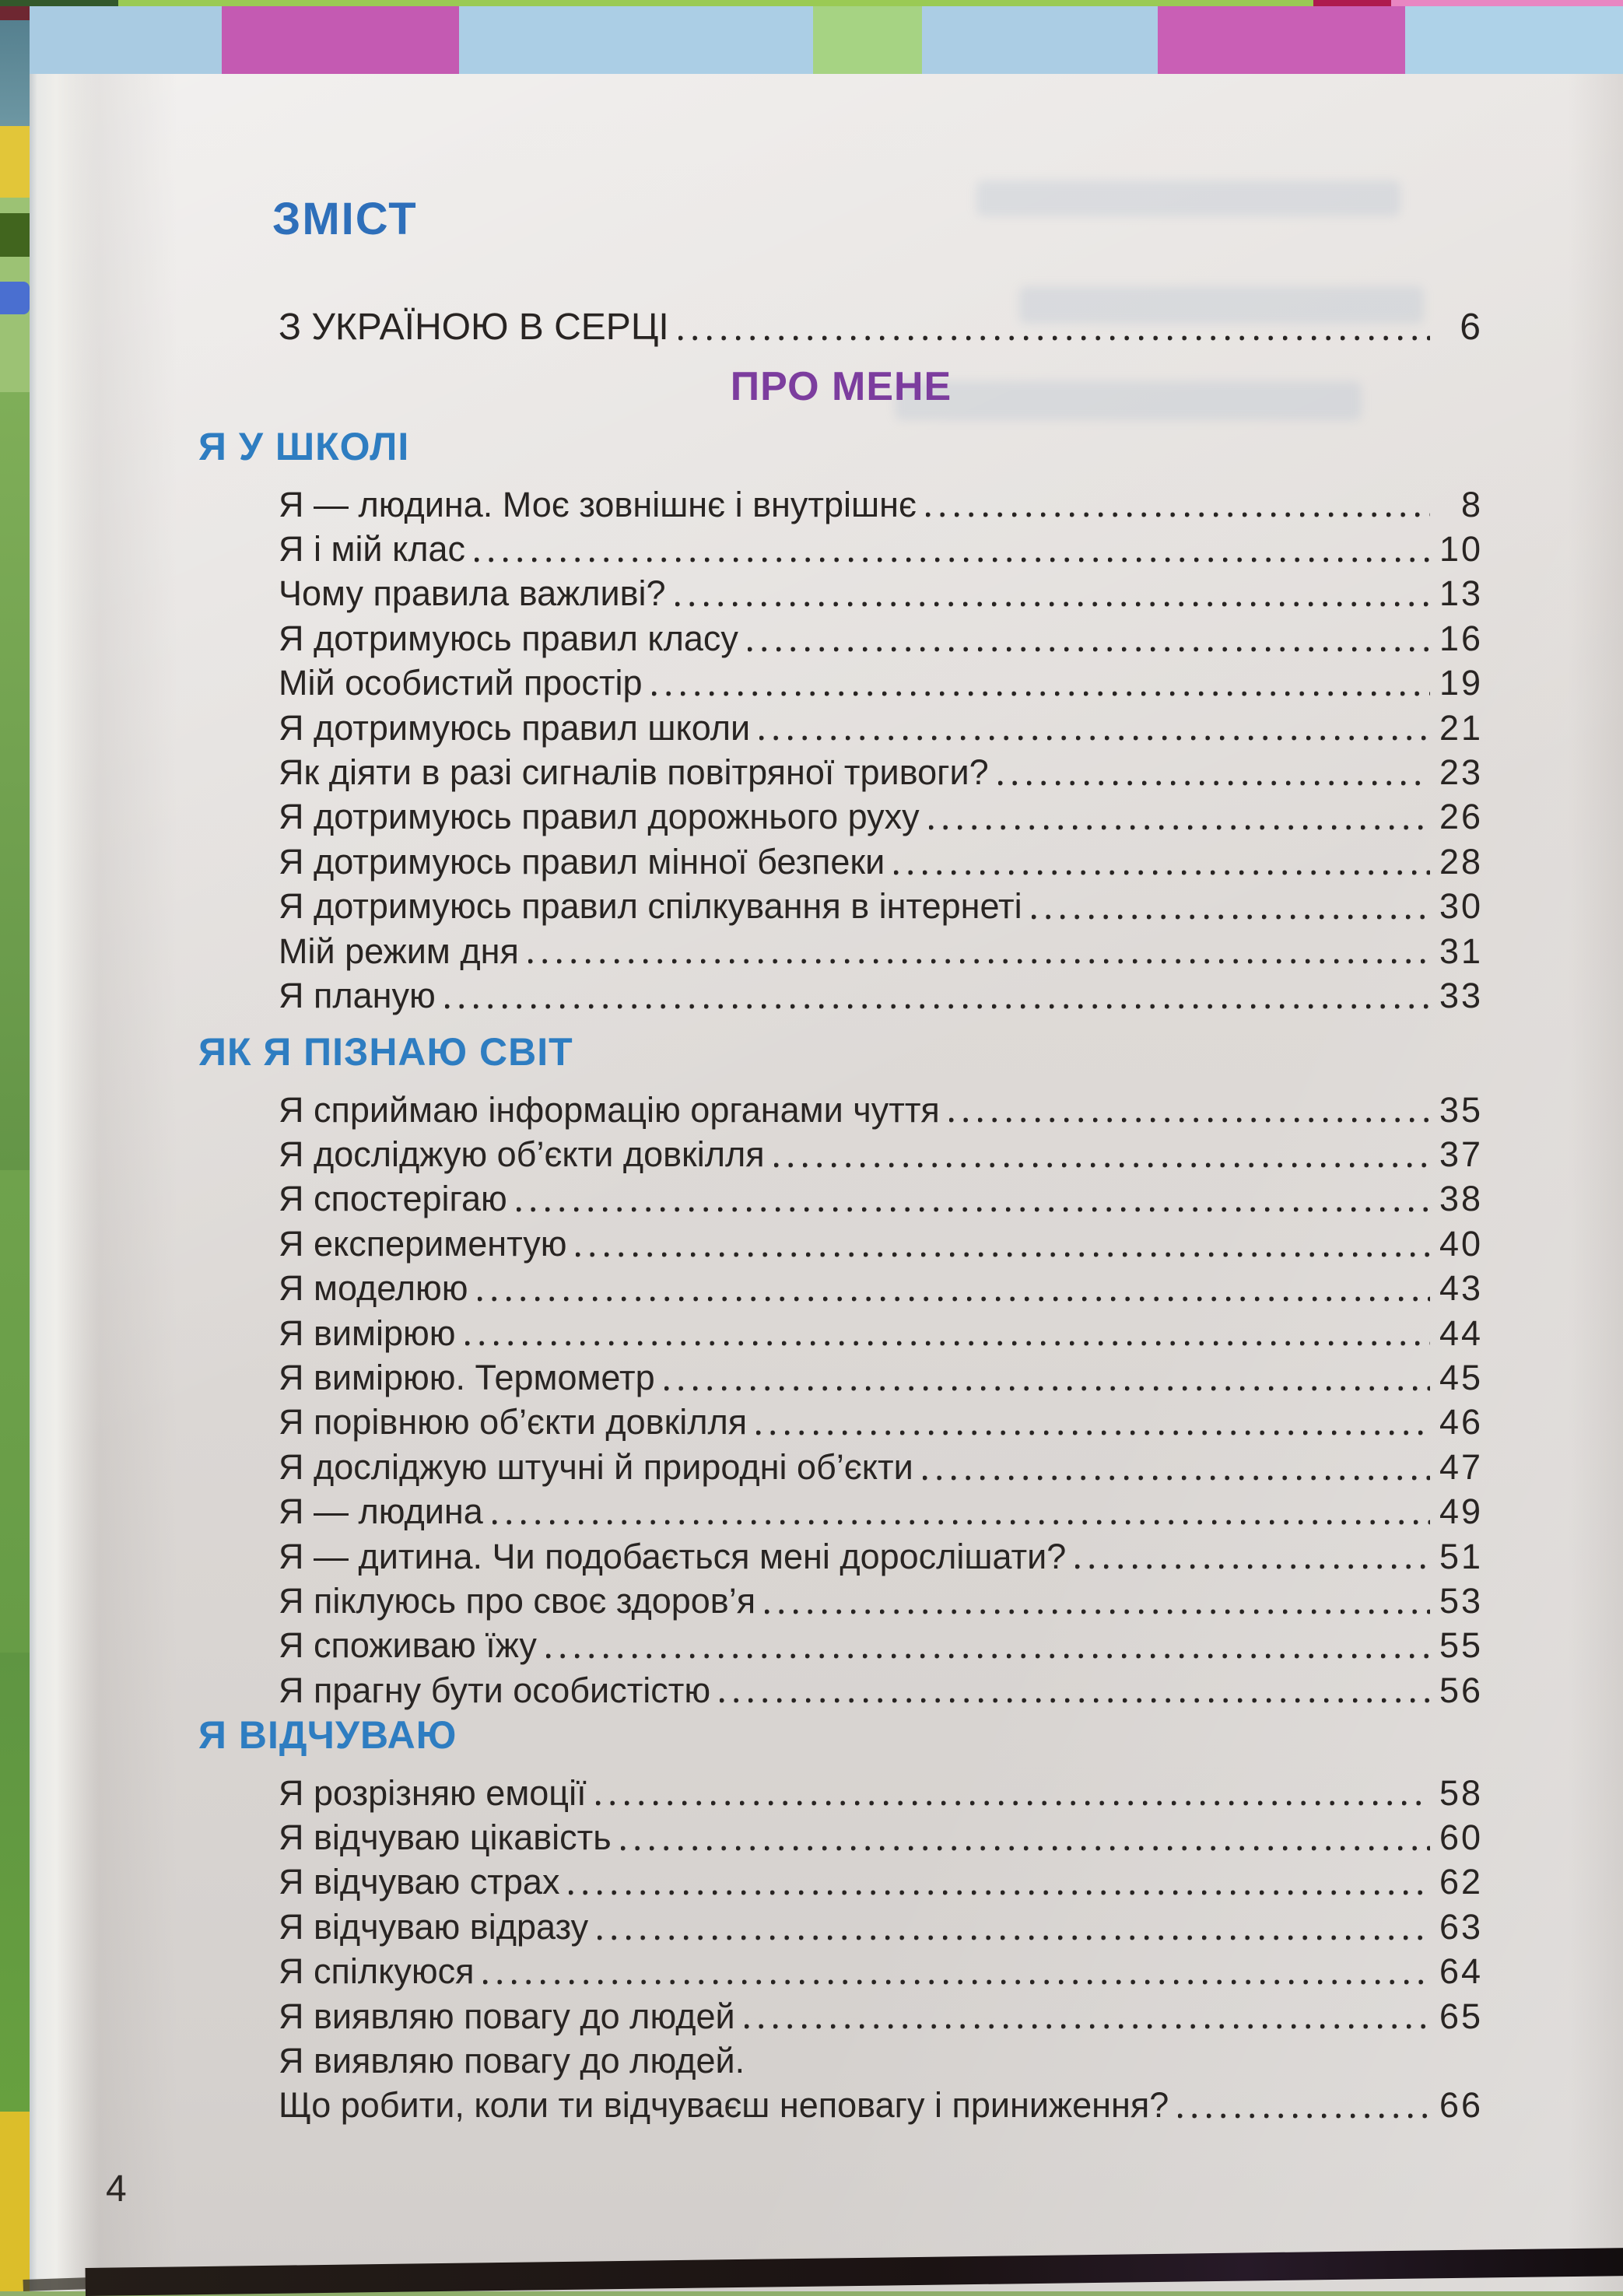 This screenshot has height=2296, width=1623. Describe the element at coordinates (515, 727) in the screenshot. I see `entry-label: Я дотримуюсь правил школи` at that location.